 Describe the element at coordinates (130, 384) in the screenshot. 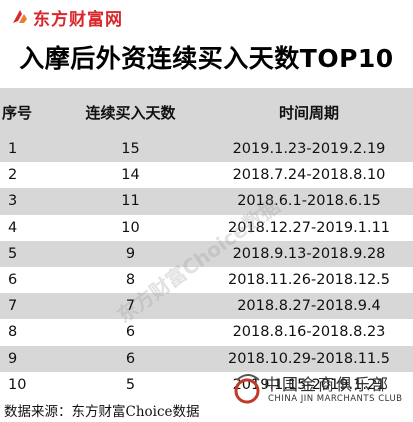

I see `row-days: 5` at that location.